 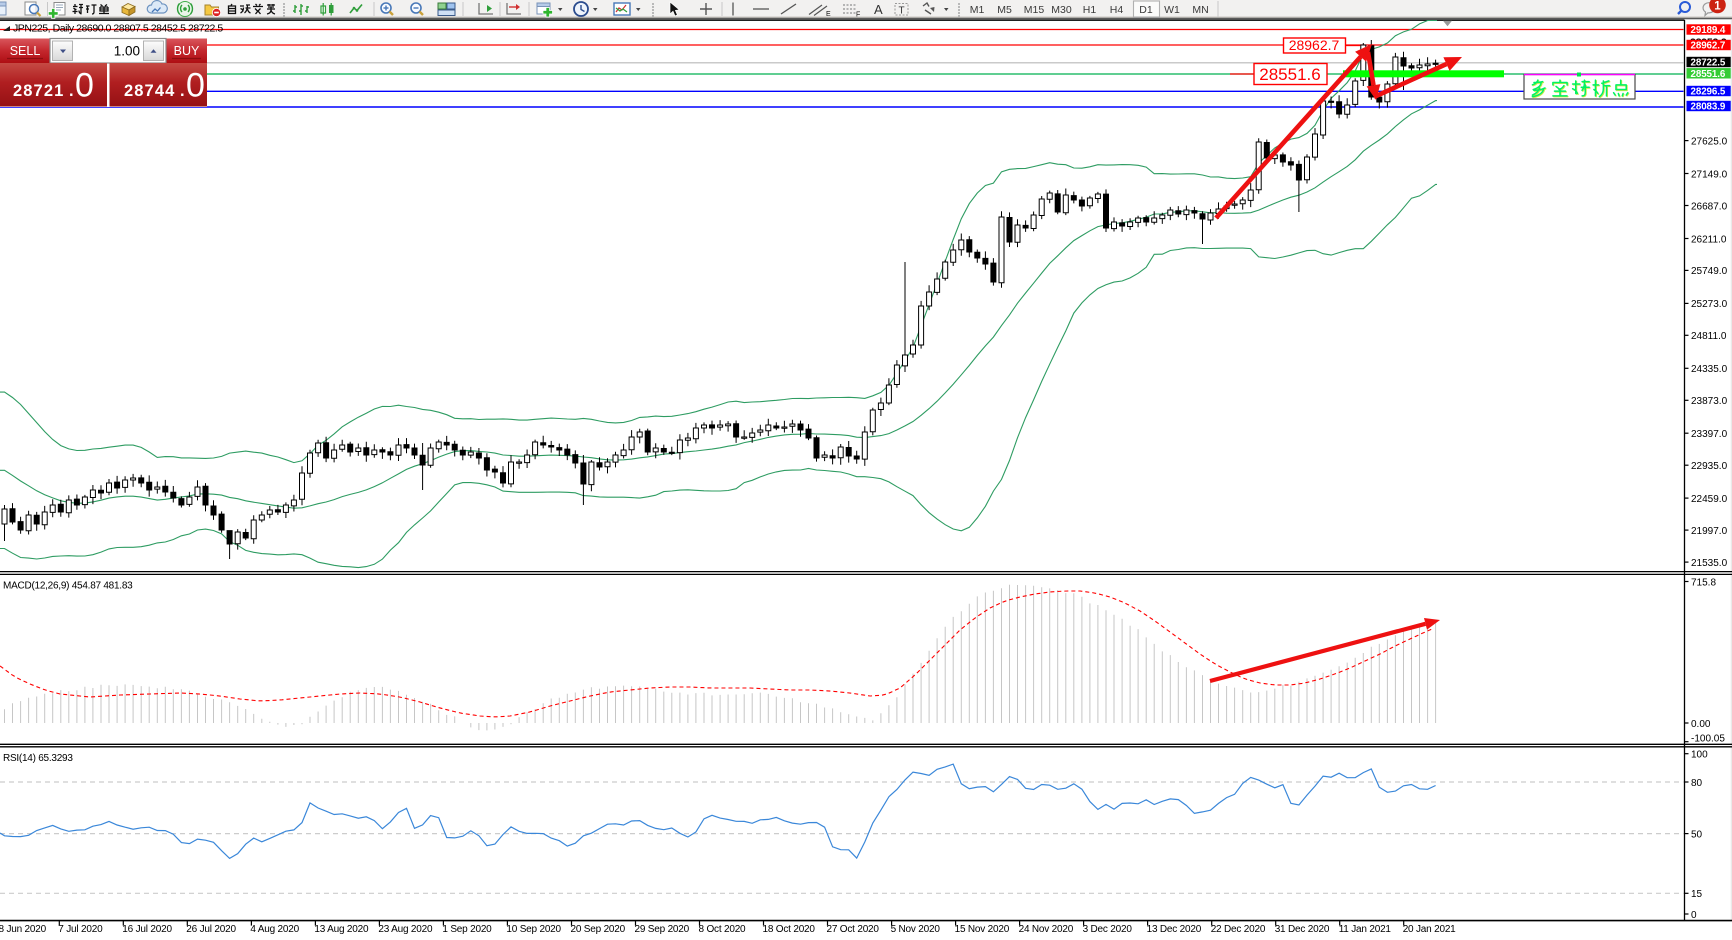 I want to click on svg-text: H1, so click(x=1090, y=10).